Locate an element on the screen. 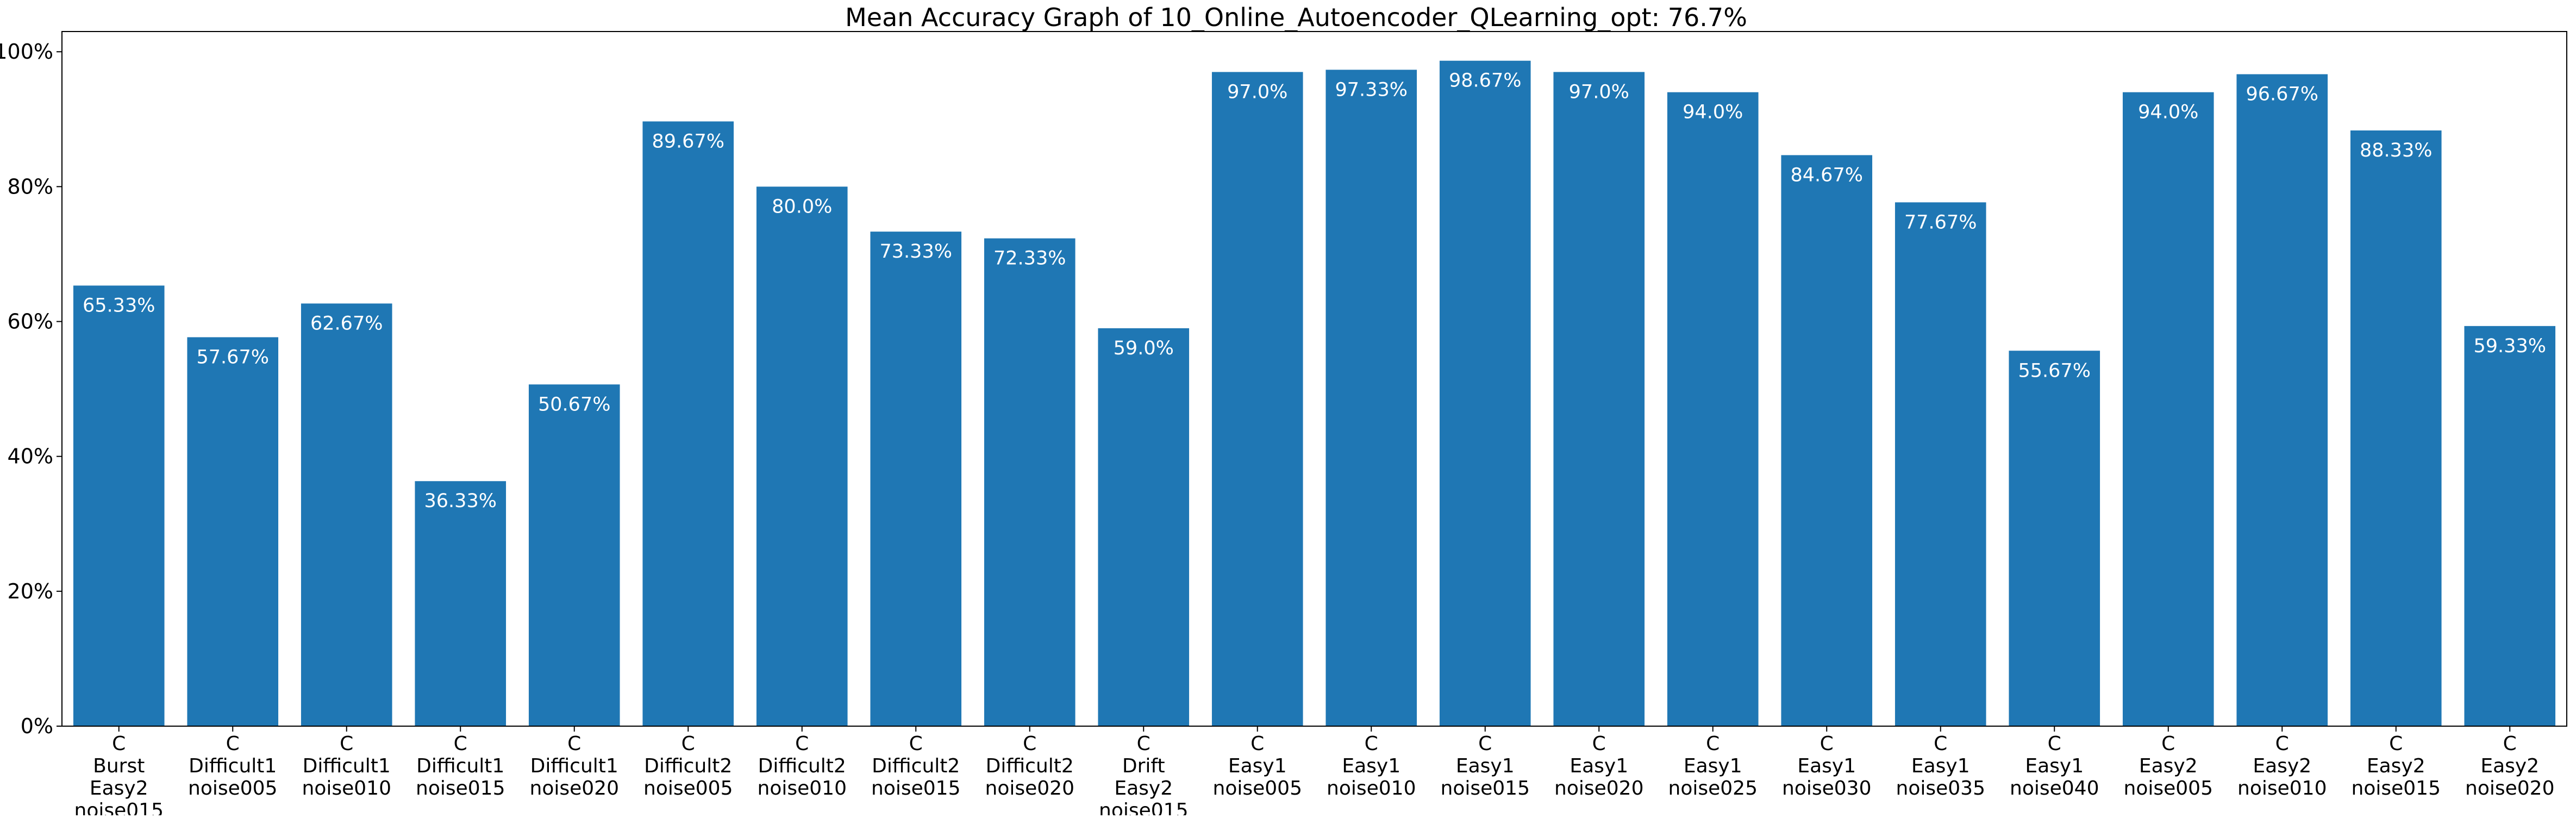 The width and height of the screenshot is (2576, 818). x-tick-label-14: C Easy1 noise020 is located at coordinates (1598, 766).